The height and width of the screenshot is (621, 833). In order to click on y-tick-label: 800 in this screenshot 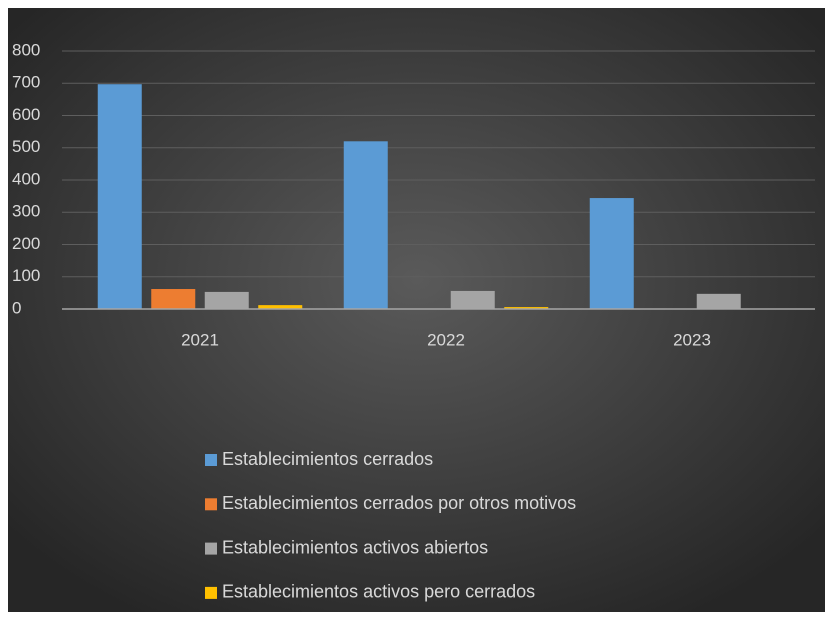, I will do `click(26, 49)`.